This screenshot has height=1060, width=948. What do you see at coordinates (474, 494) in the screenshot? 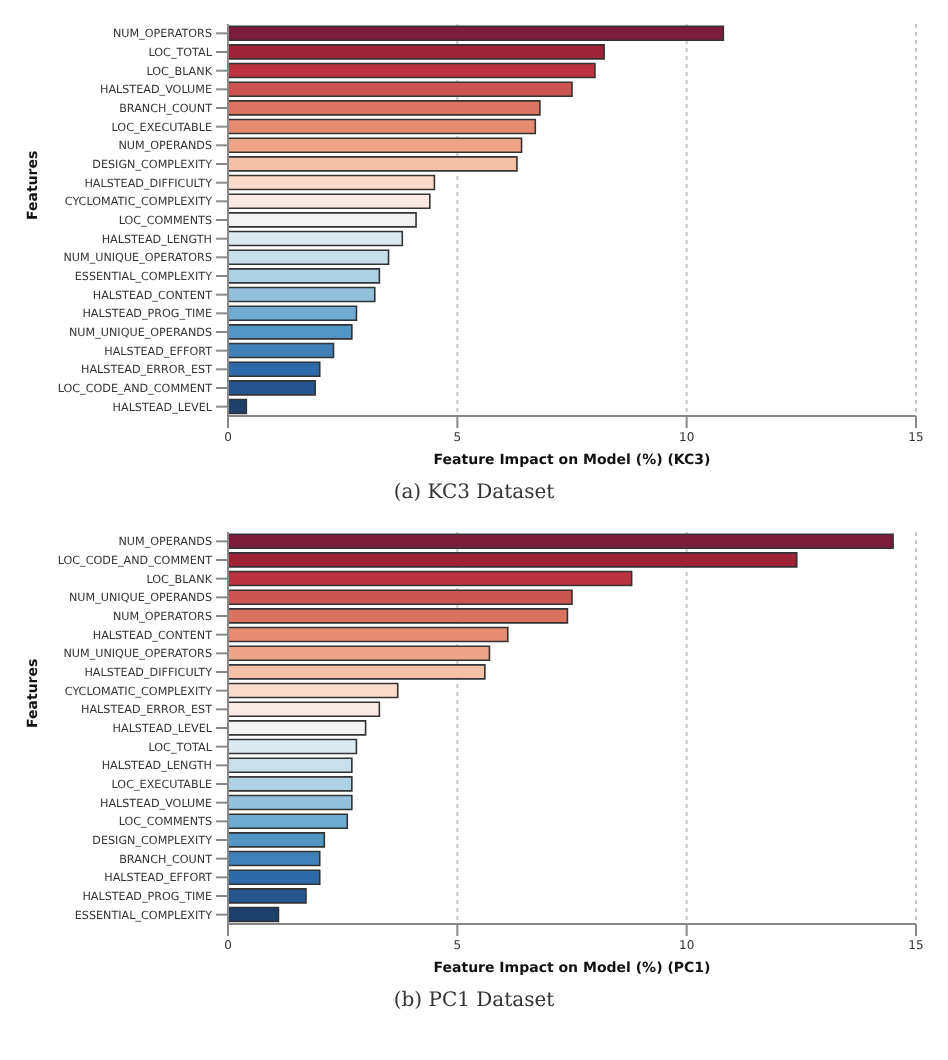
I see `text: (a) KC3 Dataset` at bounding box center [474, 494].